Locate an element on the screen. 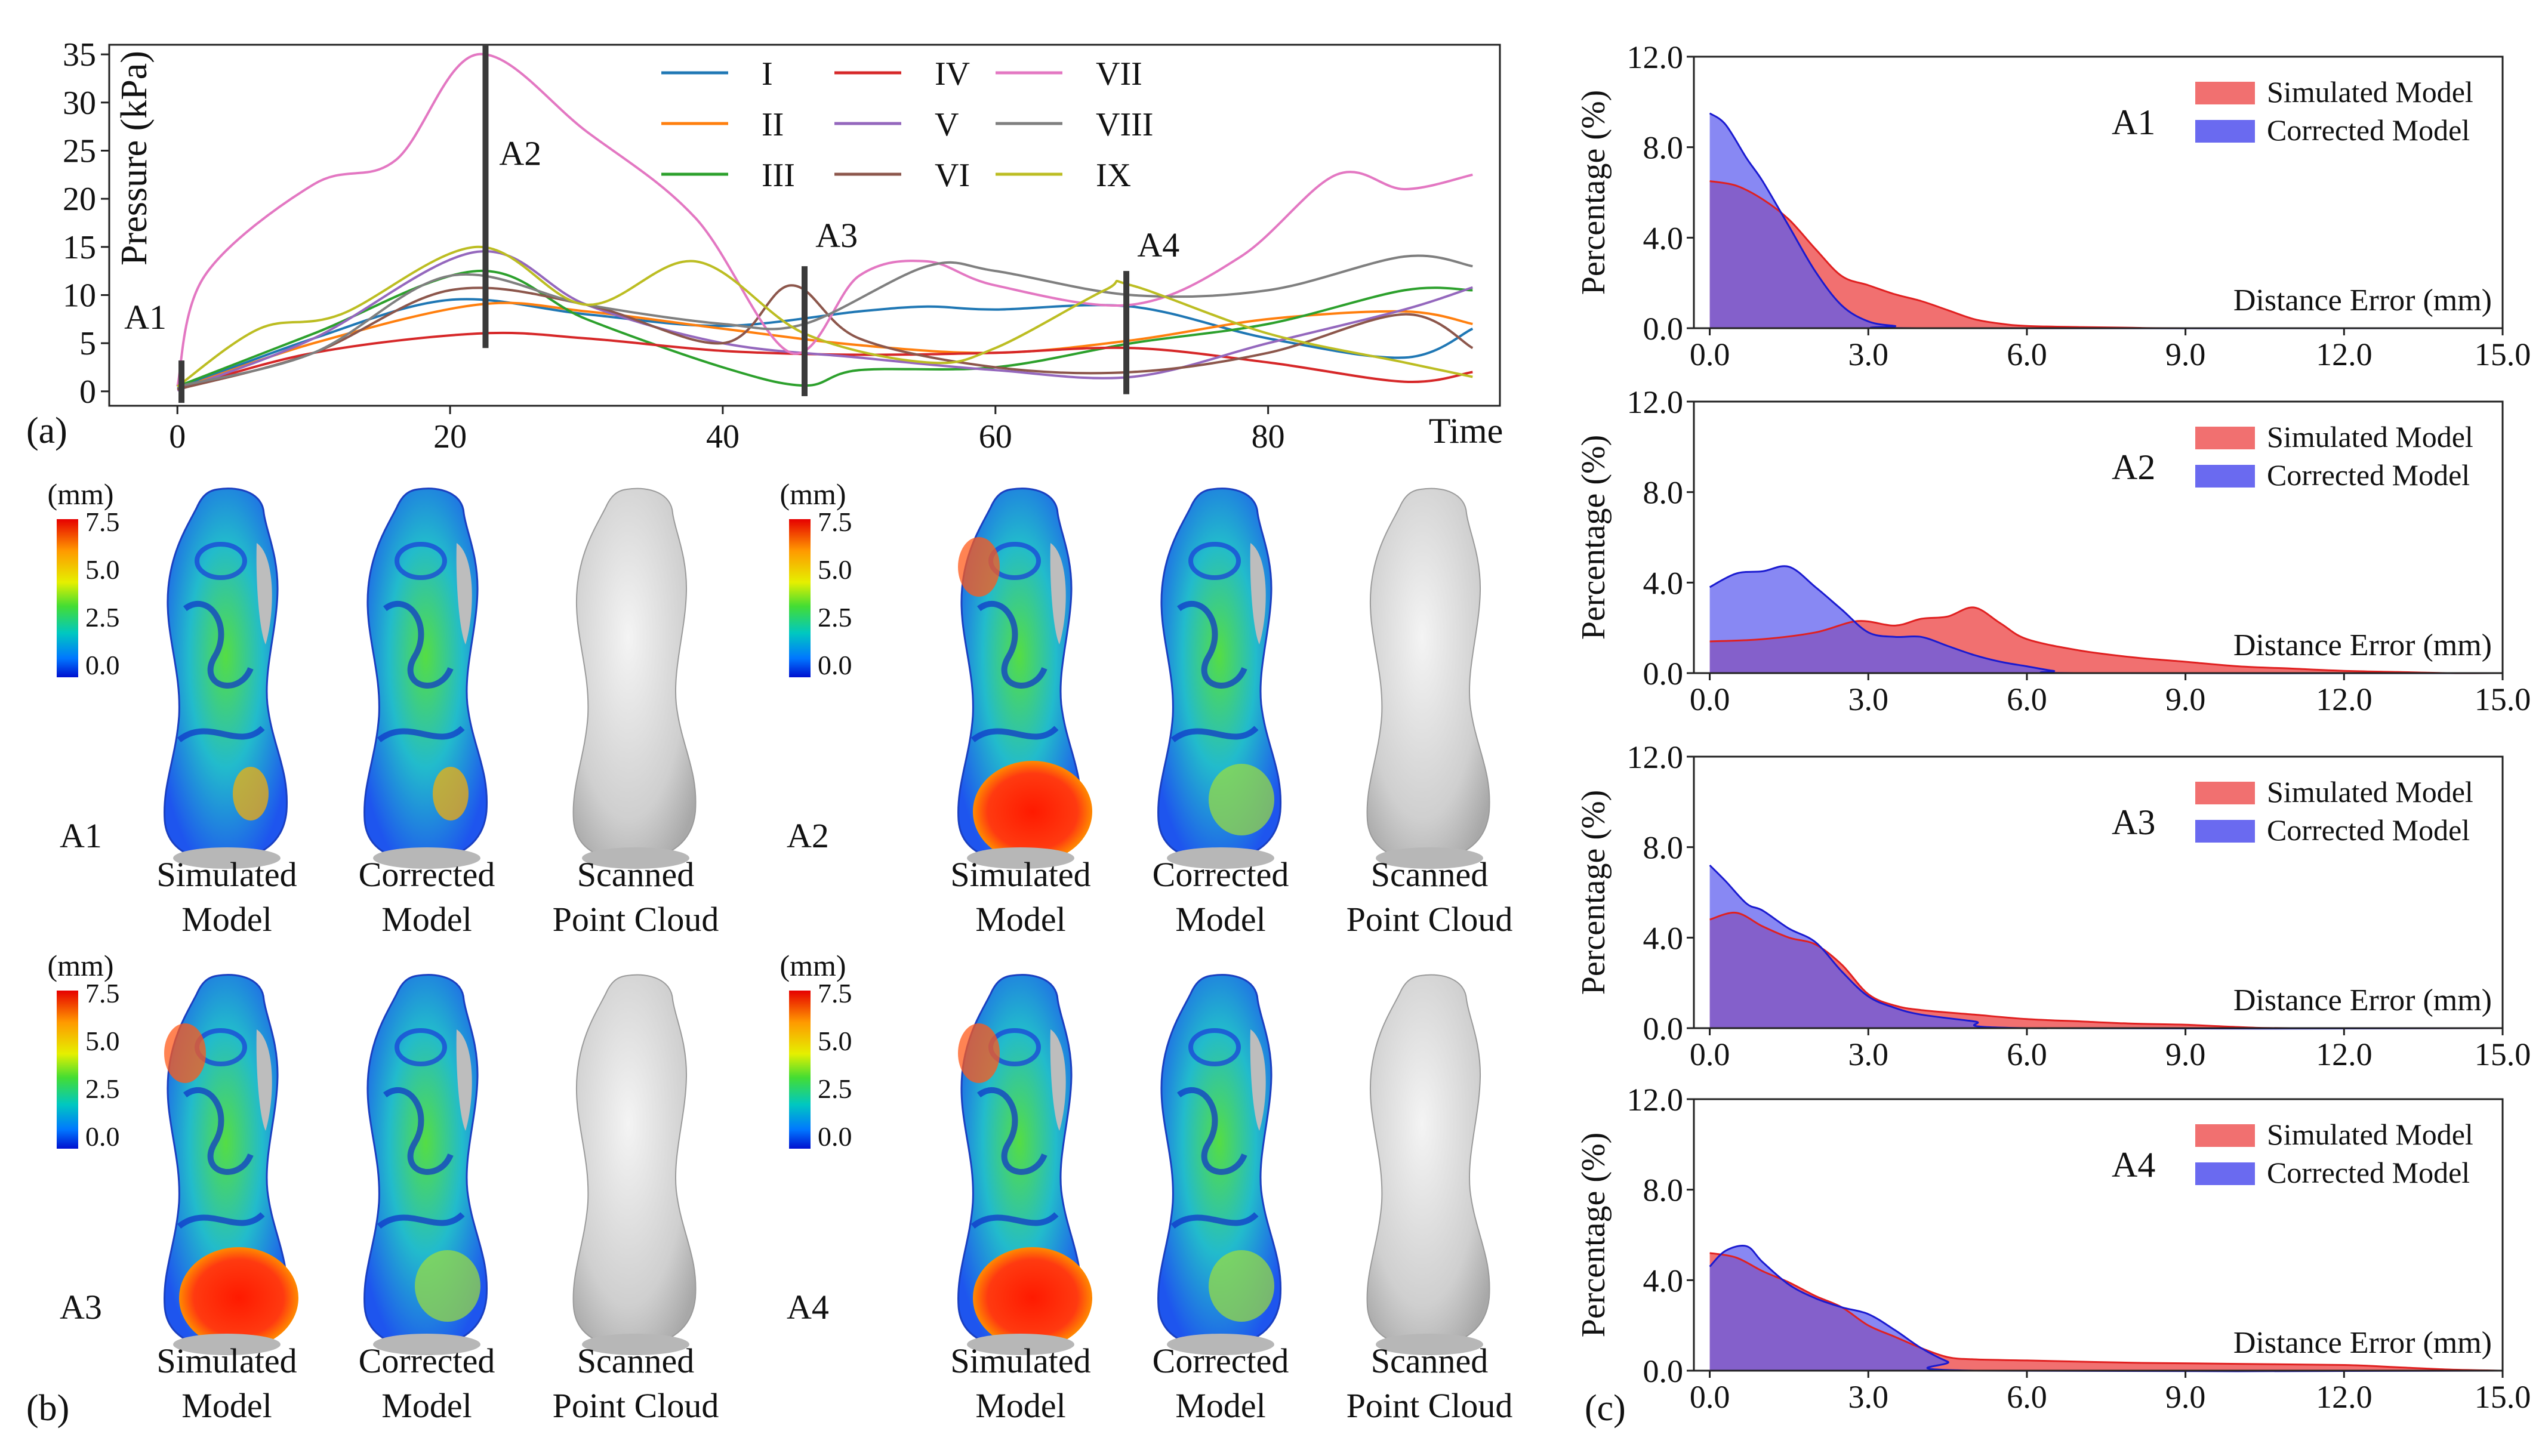 The image size is (2545, 1456). legend-label: VI is located at coordinates (952, 176).